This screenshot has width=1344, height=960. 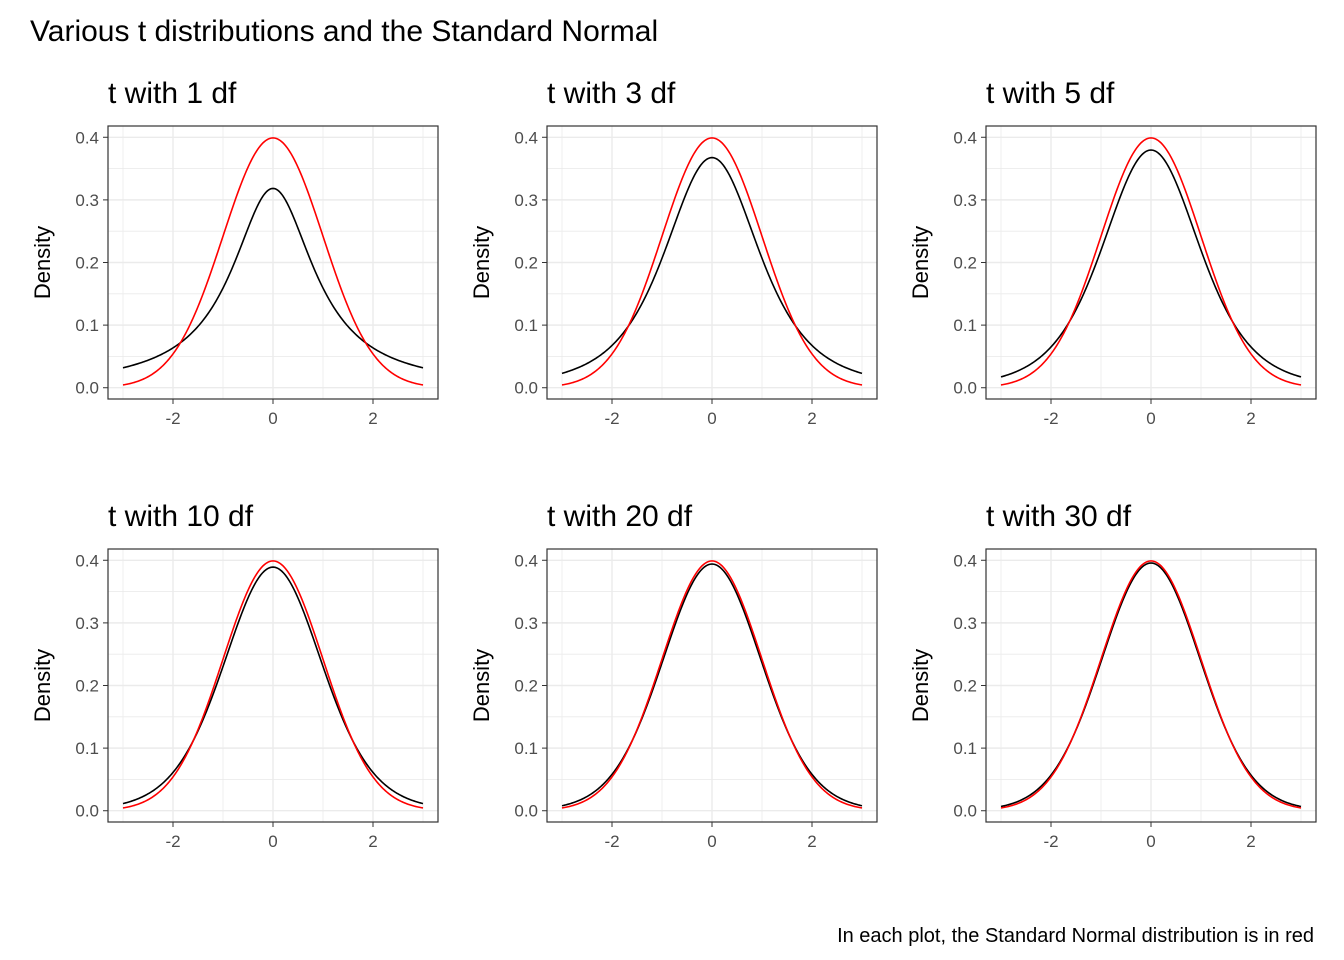 I want to click on panel-t-5-df: -2 0 2 0.0 0.1 0.2 0.3 0.4 Density t with 5 df, so click(x=1112, y=252).